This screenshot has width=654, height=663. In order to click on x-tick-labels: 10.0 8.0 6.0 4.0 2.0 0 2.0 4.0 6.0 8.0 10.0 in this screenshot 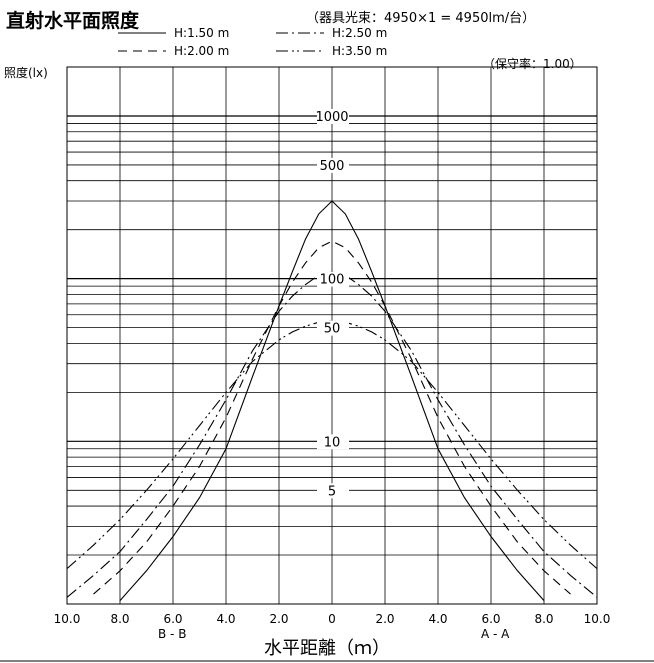, I will do `click(332, 619)`.